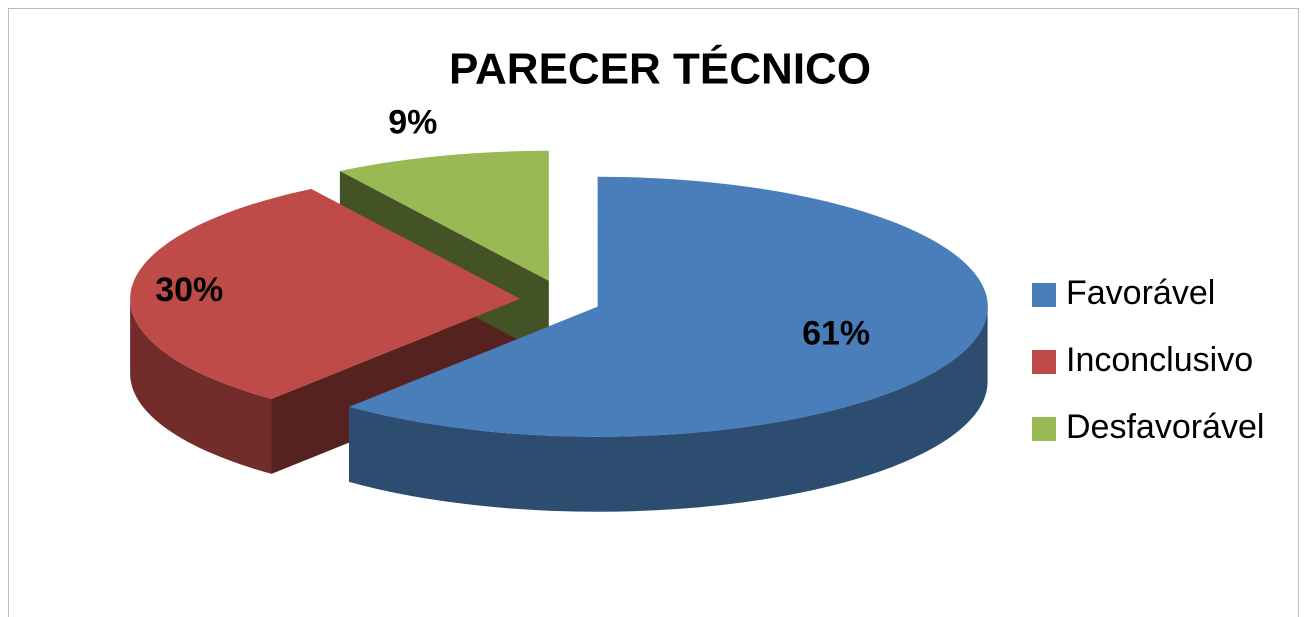 This screenshot has height=617, width=1304. What do you see at coordinates (660, 69) in the screenshot?
I see `chart-title: PARECER TÉCNICO` at bounding box center [660, 69].